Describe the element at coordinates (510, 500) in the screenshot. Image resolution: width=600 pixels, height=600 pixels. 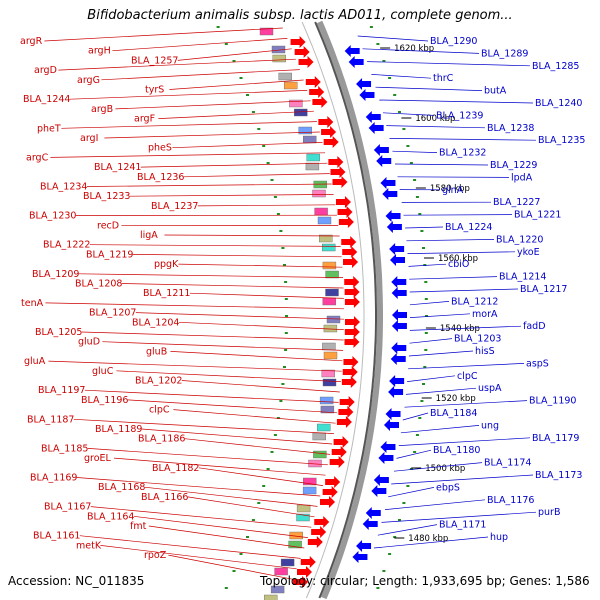
I see `reverse-gene-label: BLA_1176` at that location.